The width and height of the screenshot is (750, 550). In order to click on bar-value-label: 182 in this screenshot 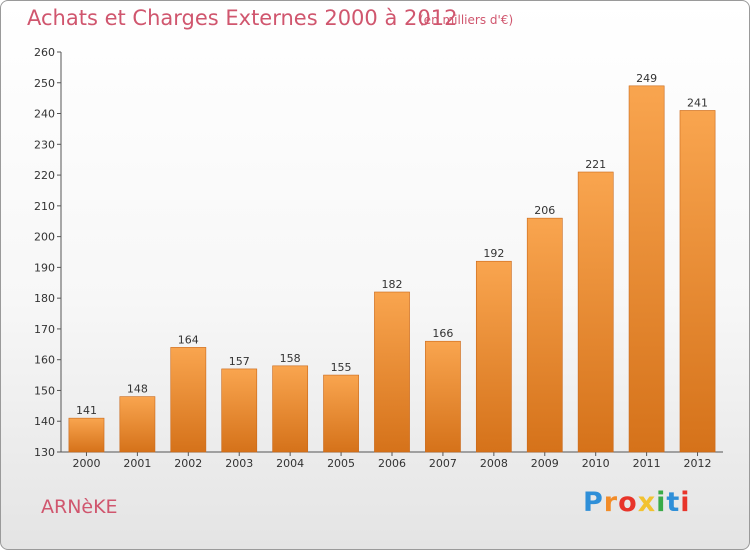, I will do `click(392, 284)`.